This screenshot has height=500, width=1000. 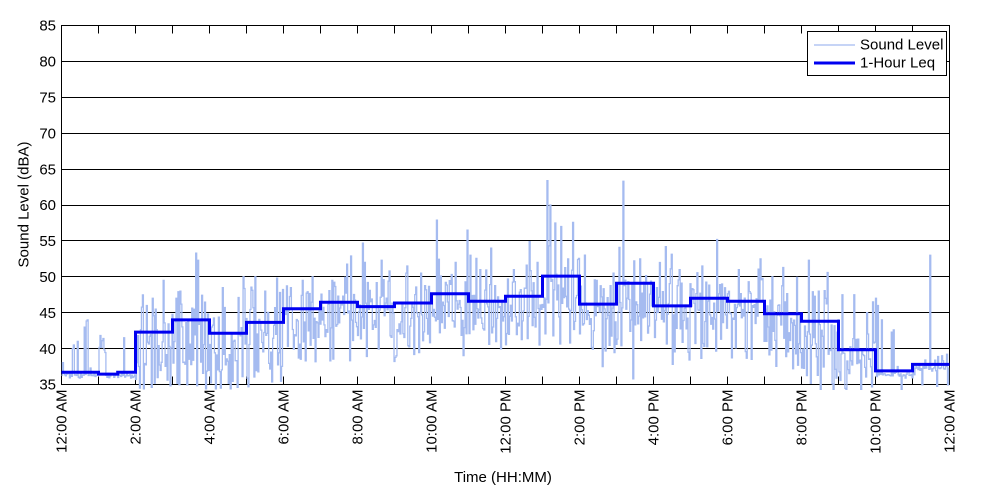 What do you see at coordinates (47, 313) in the screenshot?
I see `svg-text: 45` at bounding box center [47, 313].